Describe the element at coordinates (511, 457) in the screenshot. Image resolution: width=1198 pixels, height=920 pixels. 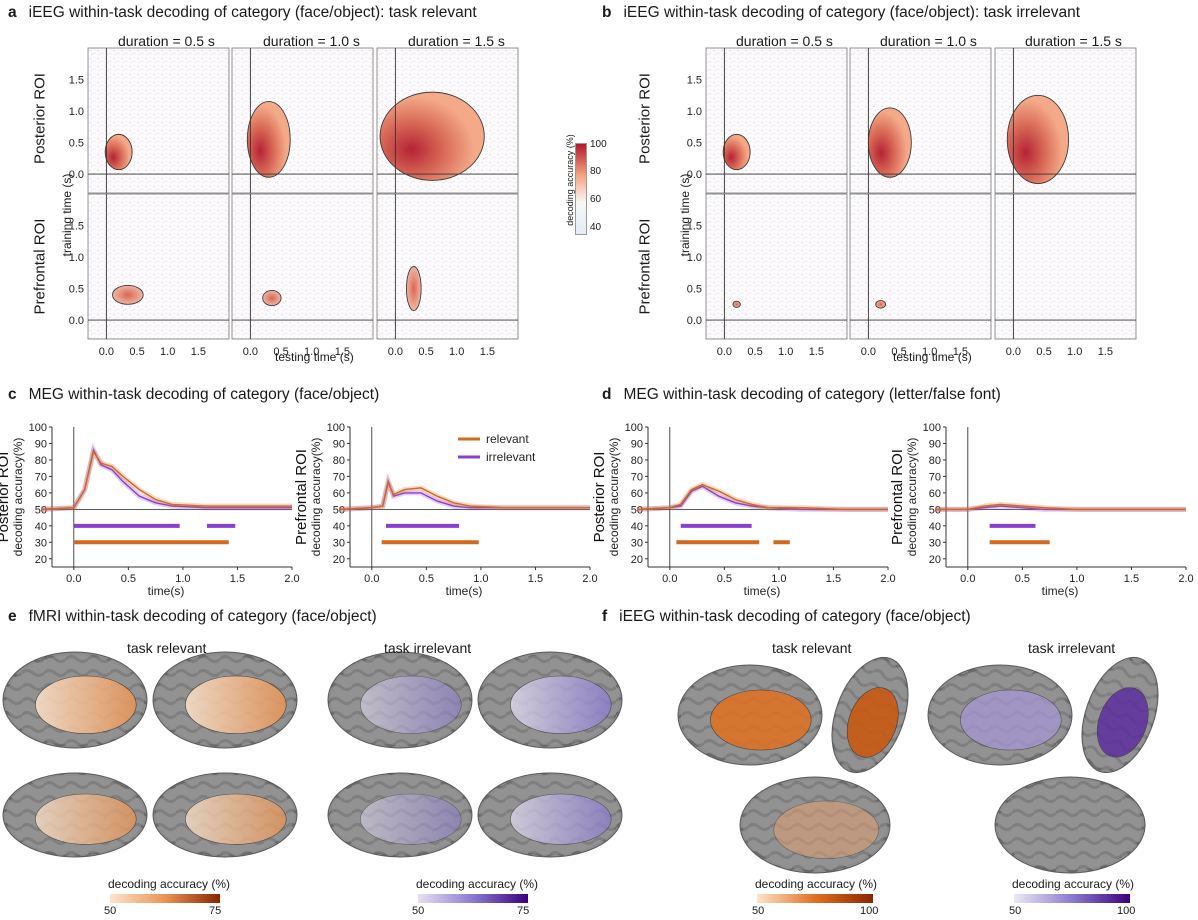
I see `legend-label: irrelevant` at that location.